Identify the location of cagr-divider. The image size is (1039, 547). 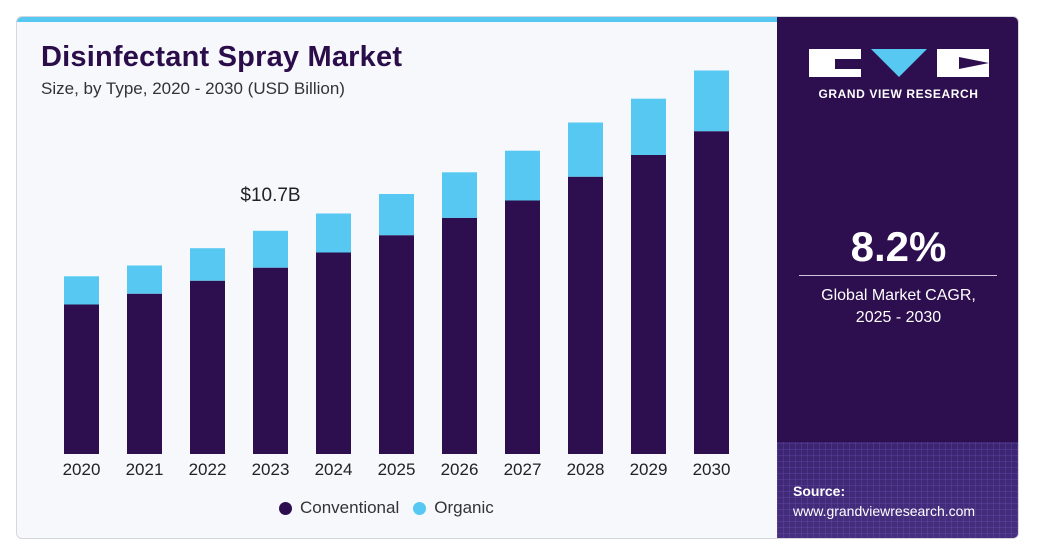
(898, 275).